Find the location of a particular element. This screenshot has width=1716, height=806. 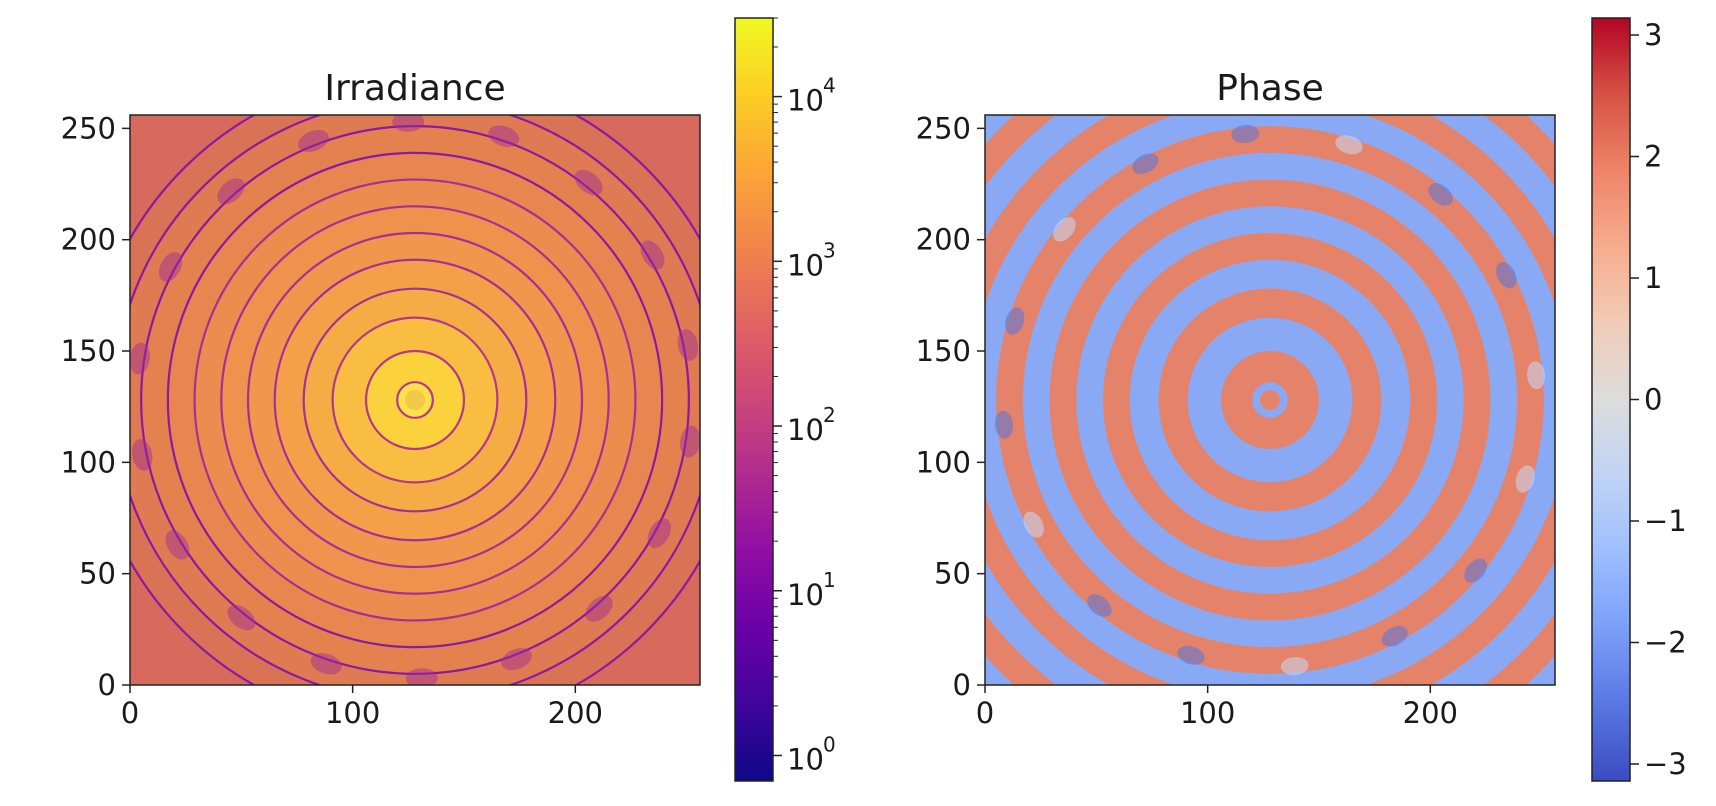

irradiance-title: Irradiance is located at coordinates (414, 88).